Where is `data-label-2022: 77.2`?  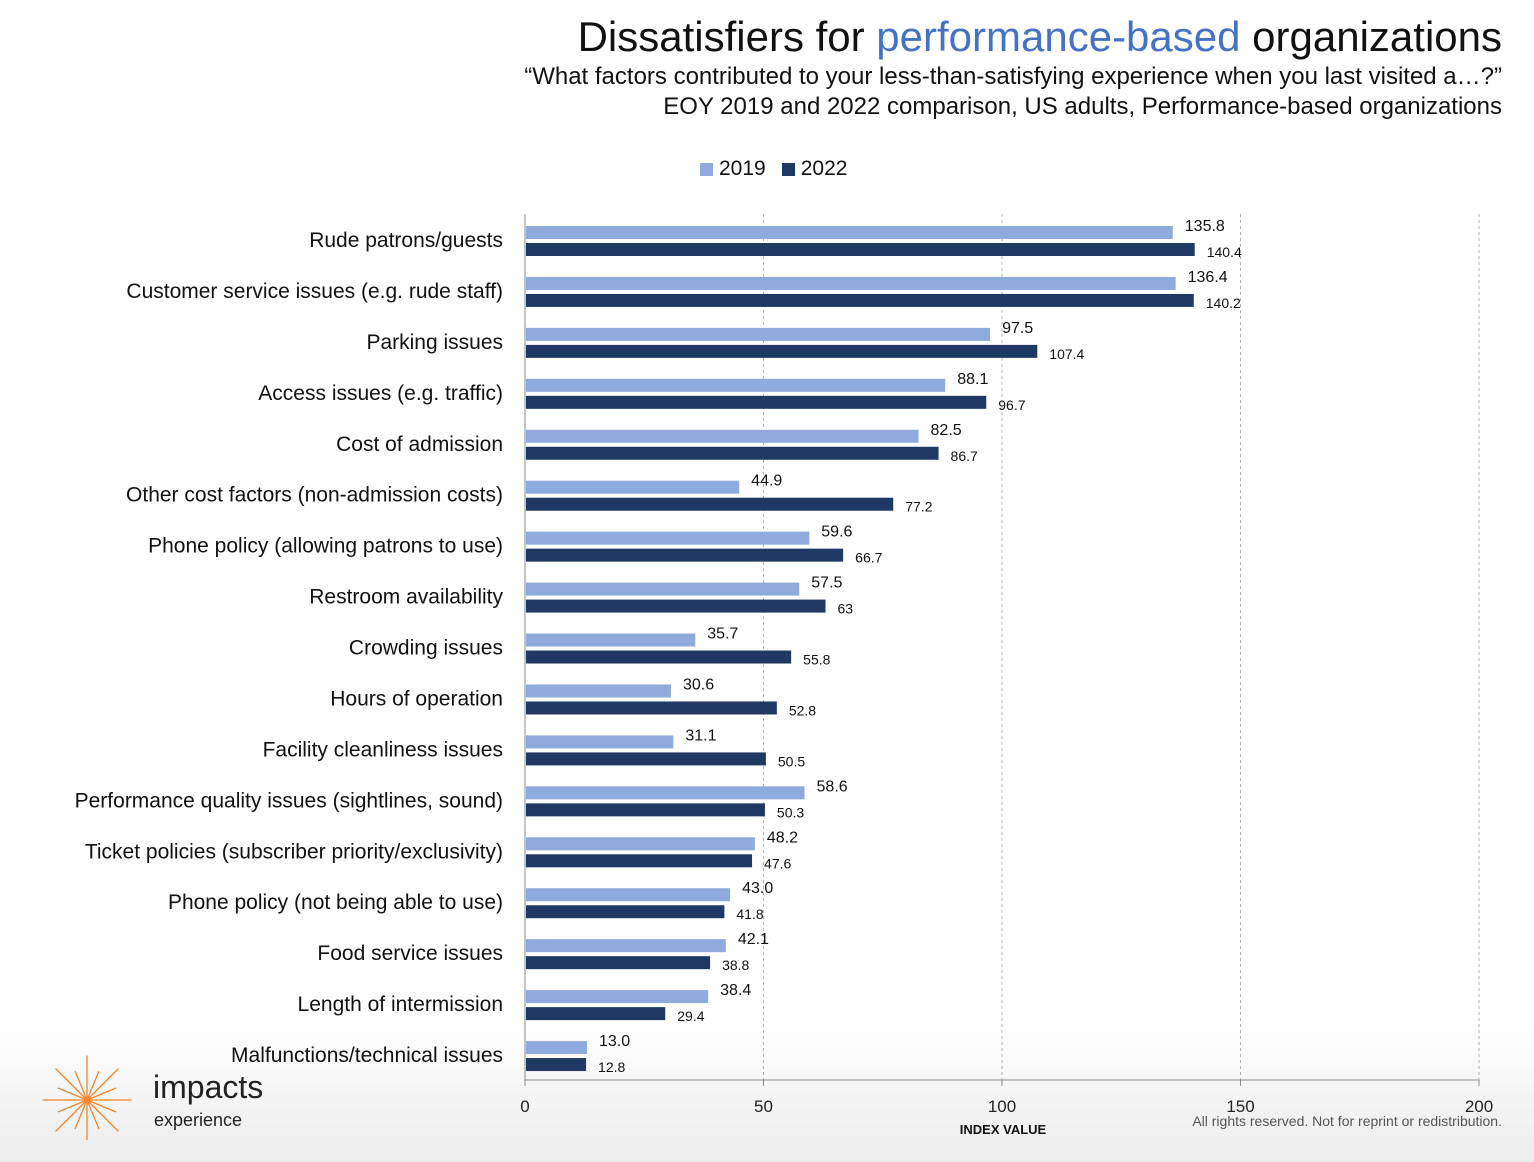
data-label-2022: 77.2 is located at coordinates (918, 507).